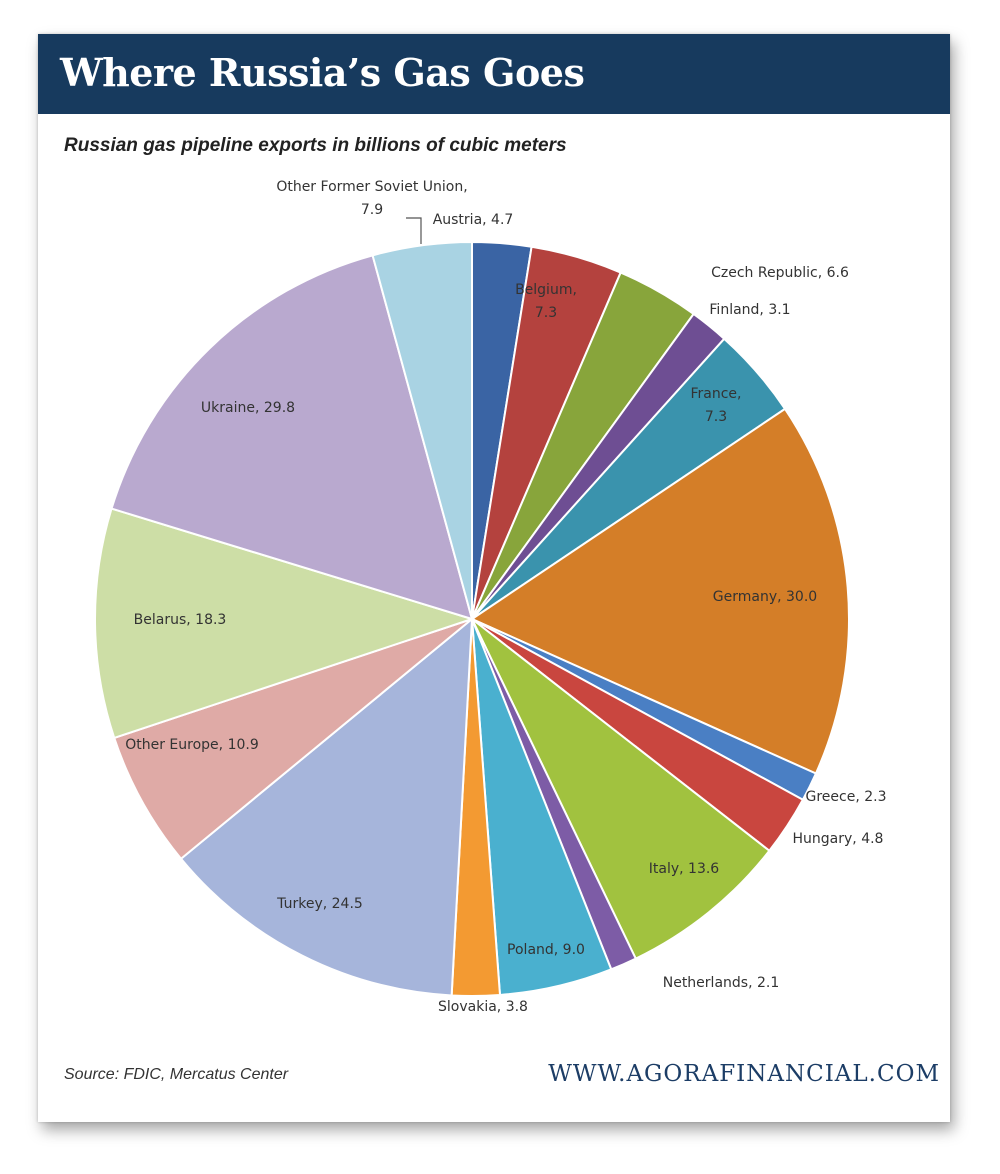 This screenshot has height=1174, width=1000. I want to click on data-label-netherlands: Netherlands, 2.1, so click(721, 983).